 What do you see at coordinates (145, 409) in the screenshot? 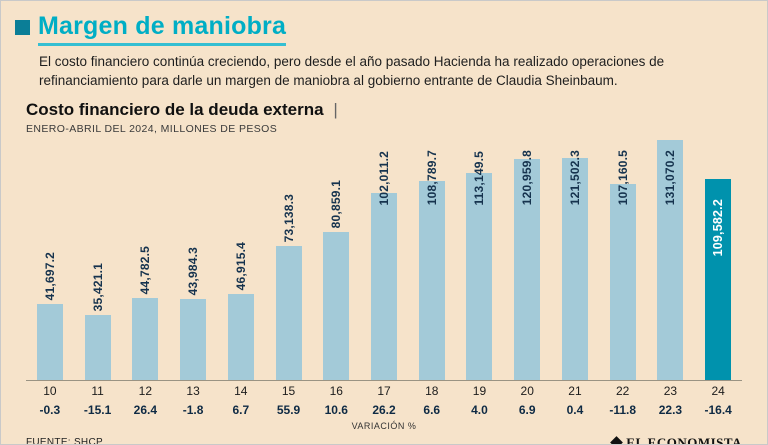
I see `variation-value: 26.4` at bounding box center [145, 409].